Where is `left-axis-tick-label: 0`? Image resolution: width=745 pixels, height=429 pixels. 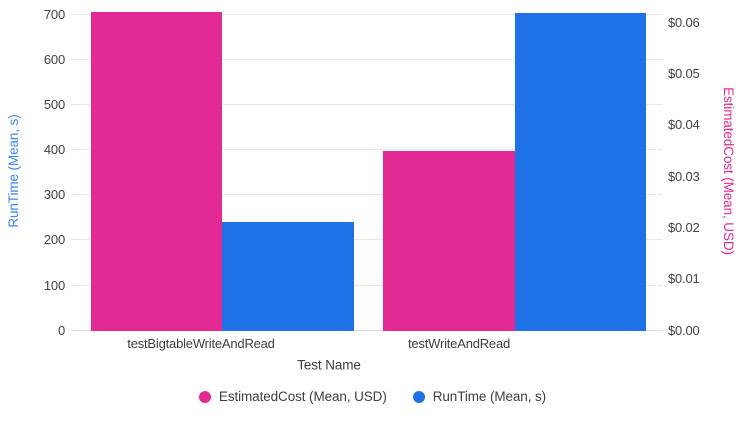
left-axis-tick-label: 0 is located at coordinates (61, 330).